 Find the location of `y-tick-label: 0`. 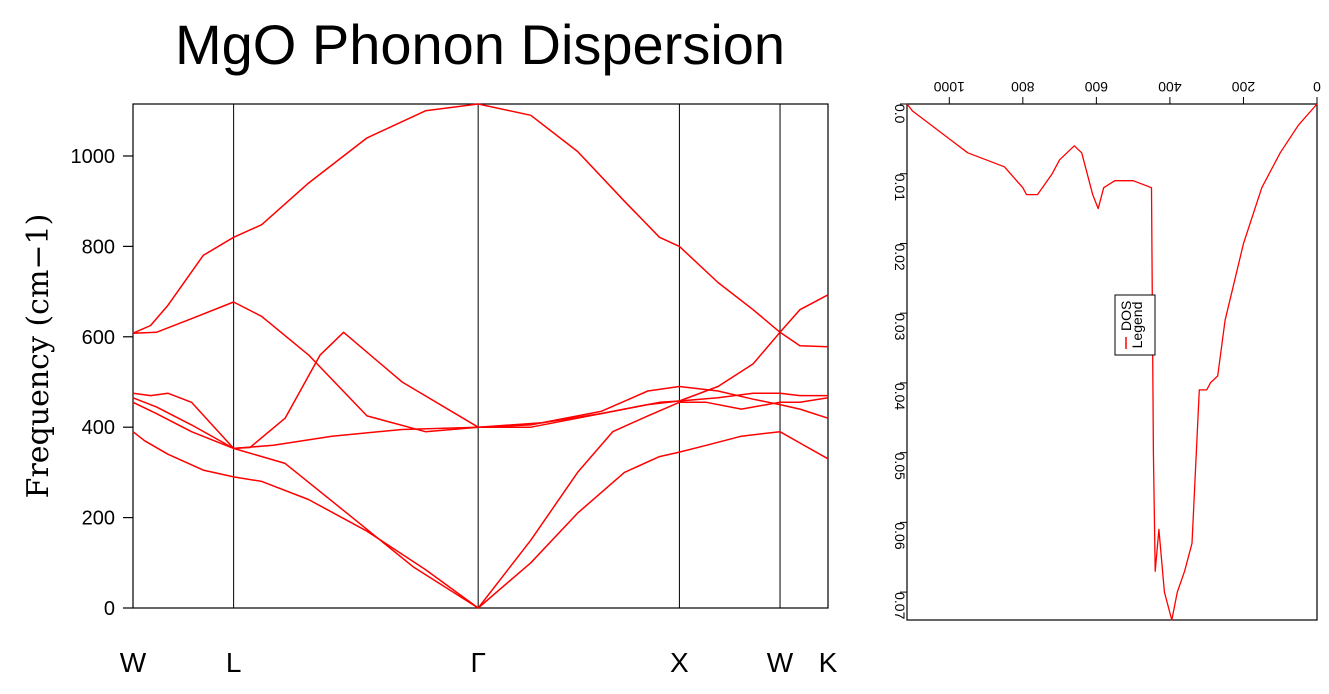

y-tick-label: 0 is located at coordinates (109, 609).